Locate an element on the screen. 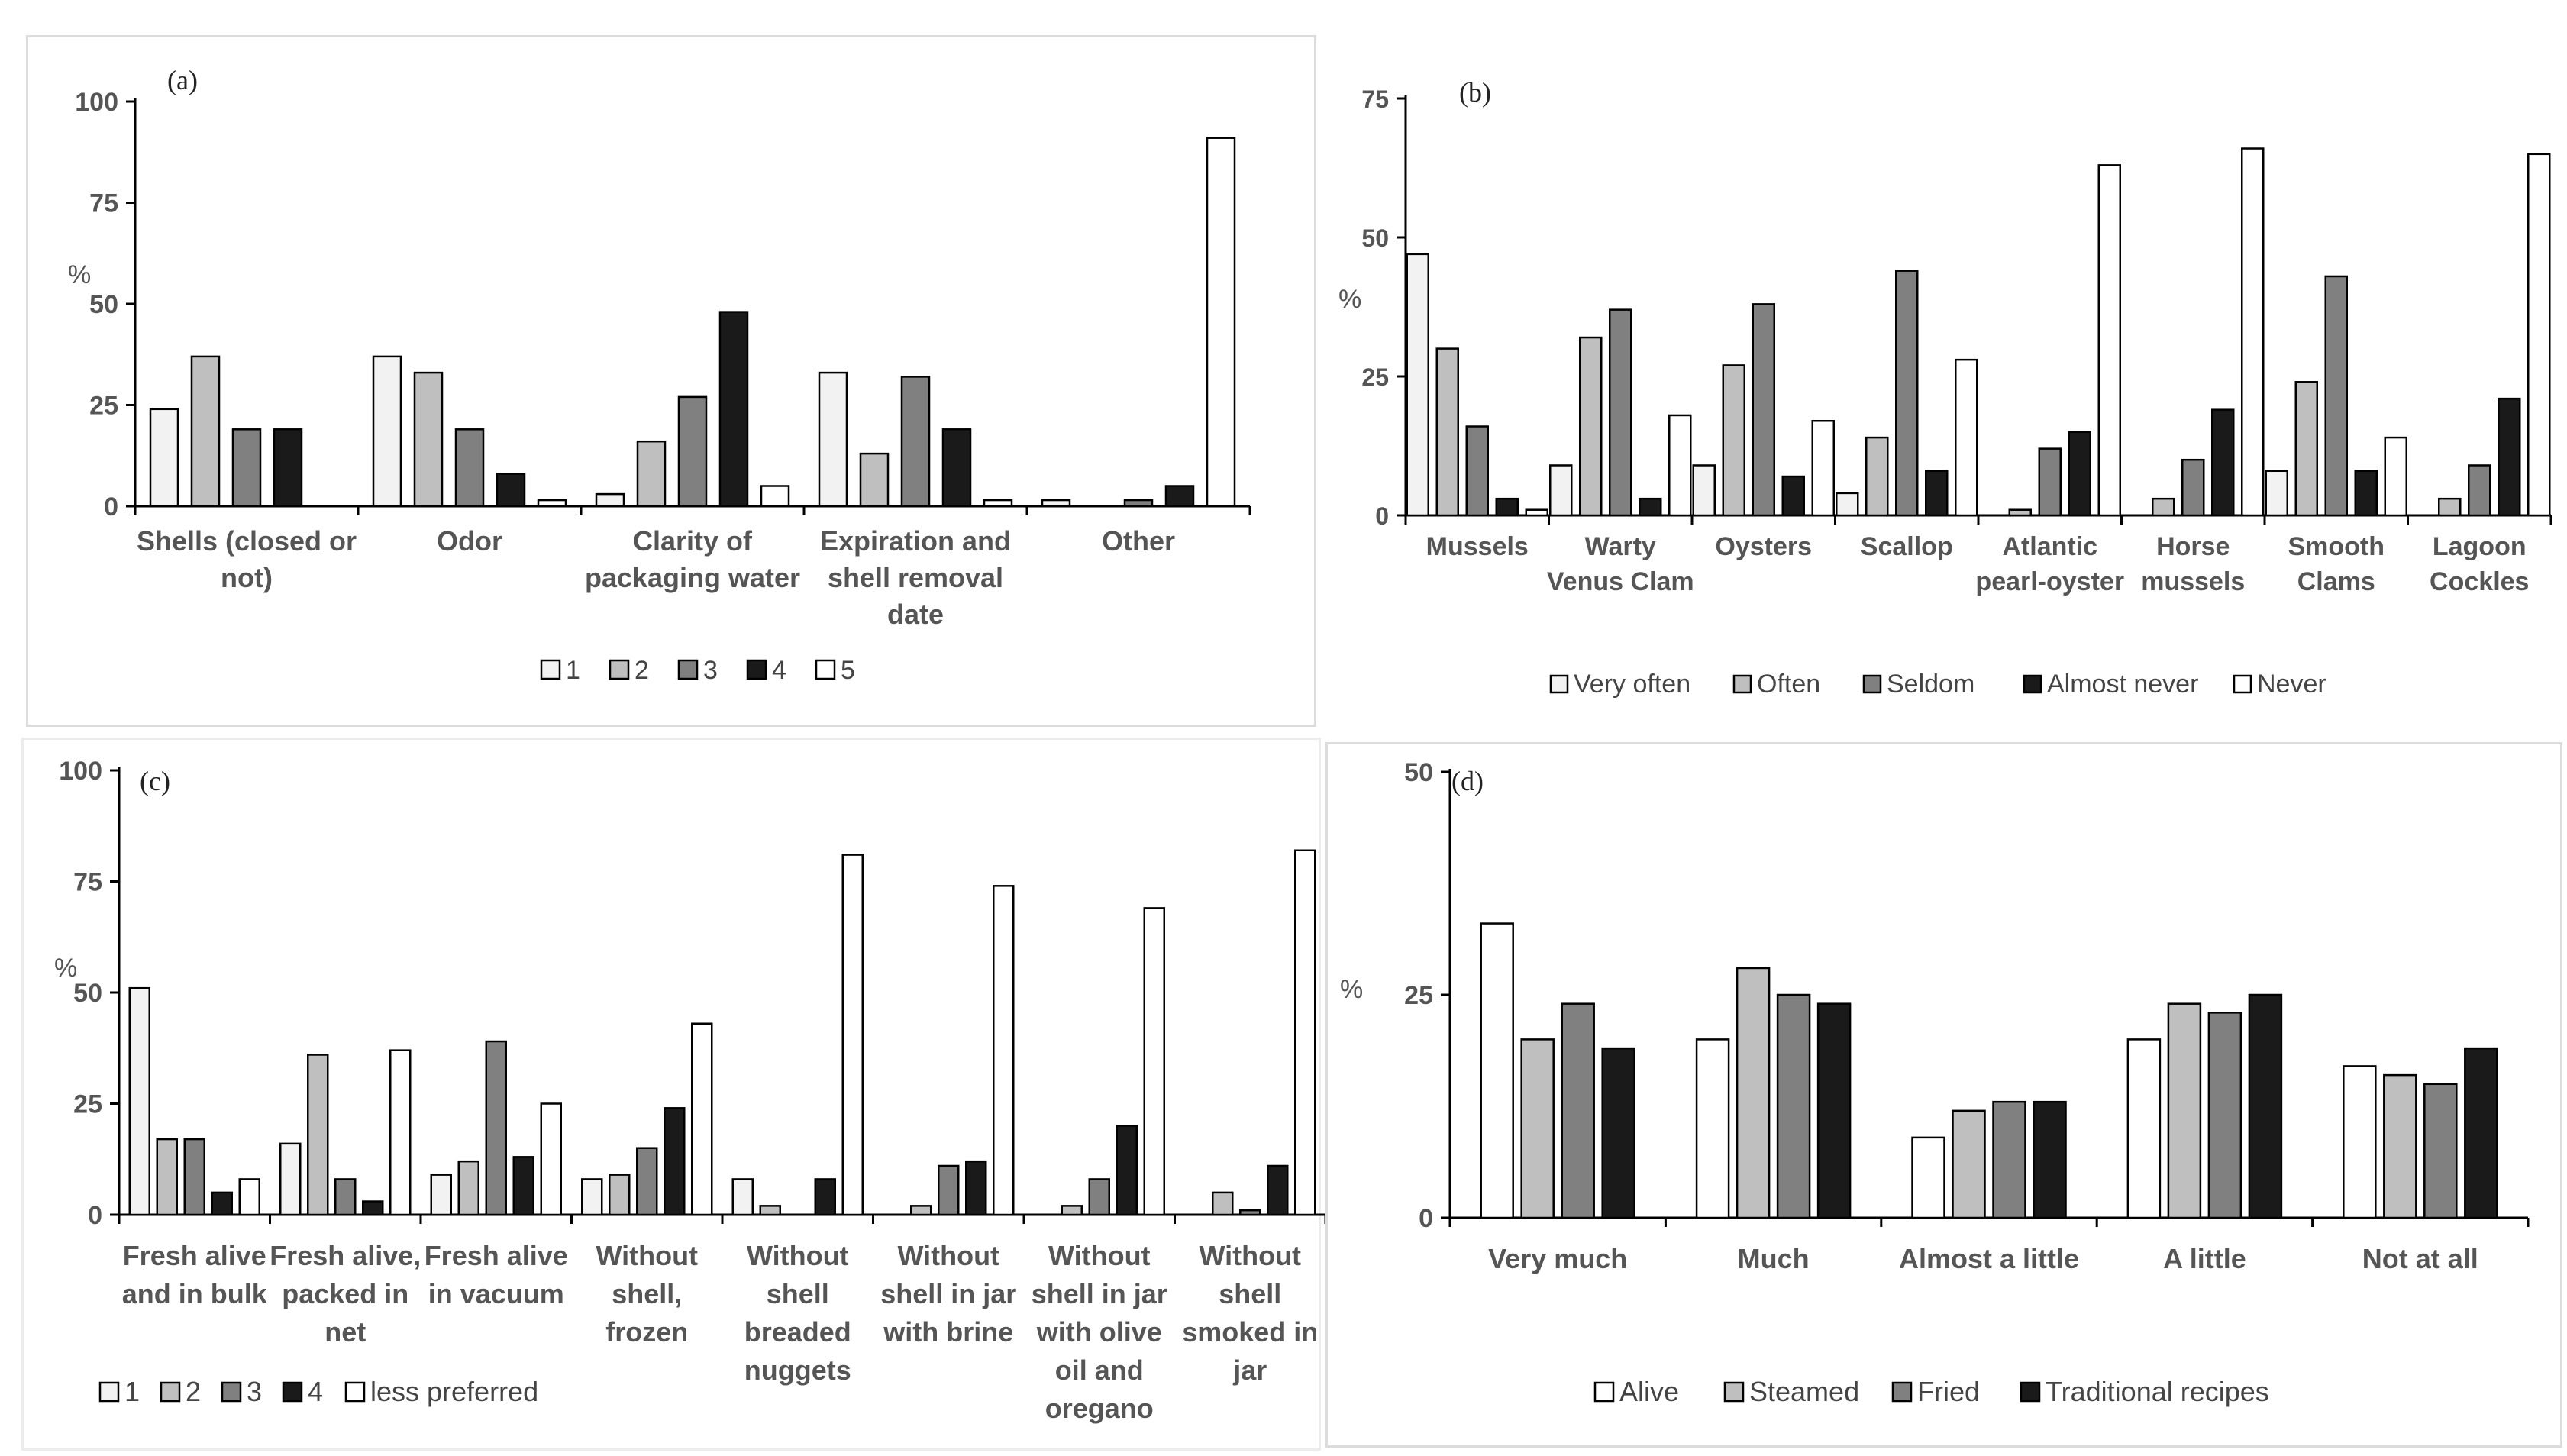 Image resolution: width=2567 pixels, height=1456 pixels. x-category-label: mussels is located at coordinates (2193, 582).